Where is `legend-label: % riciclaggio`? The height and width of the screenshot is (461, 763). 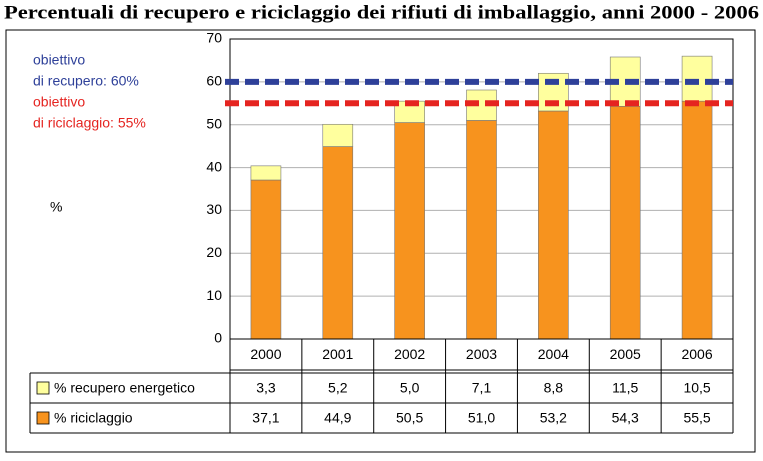 legend-label: % riciclaggio is located at coordinates (93, 418).